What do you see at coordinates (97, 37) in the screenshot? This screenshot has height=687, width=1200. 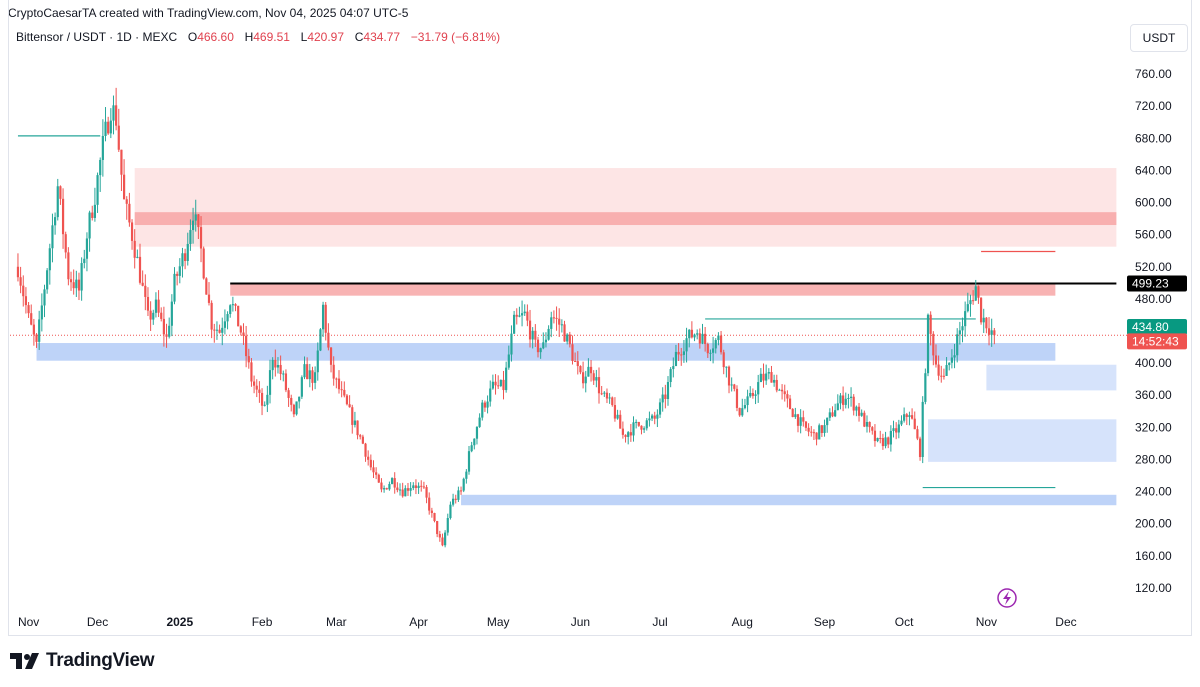 I see `symbol-name: Bittensor / USDT · 1D · MEXC` at bounding box center [97, 37].